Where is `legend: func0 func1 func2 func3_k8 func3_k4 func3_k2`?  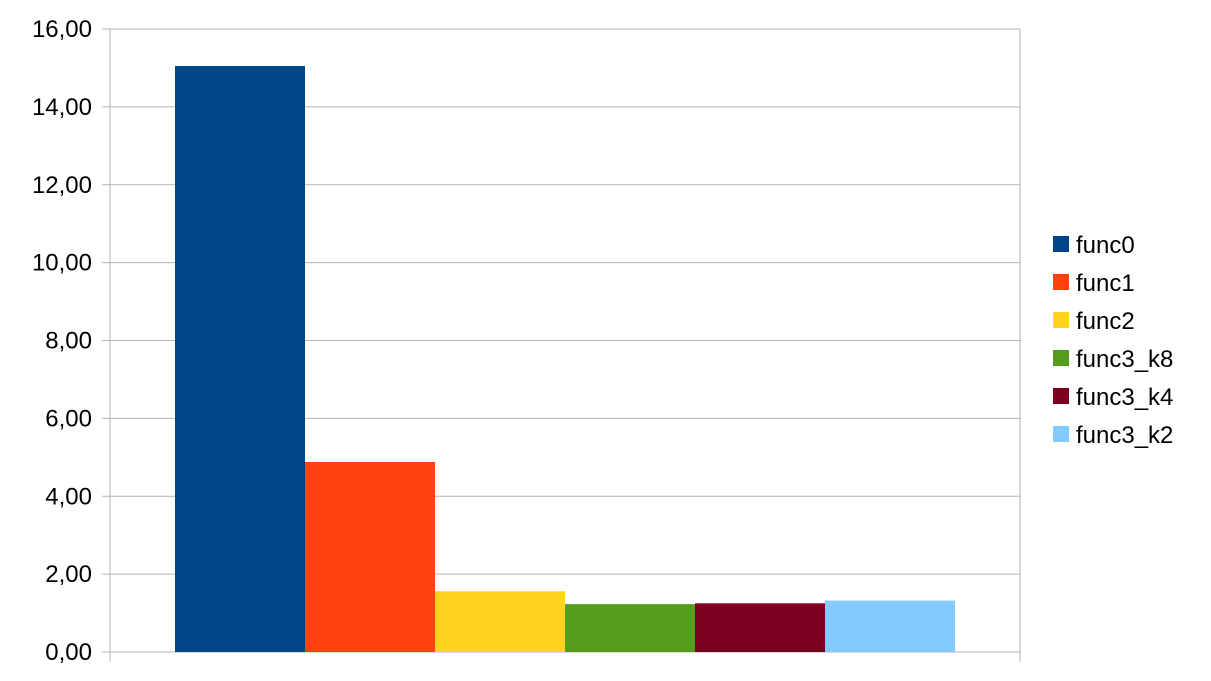
legend: func0 func1 func2 func3_k8 func3_k4 func3_k2 is located at coordinates (1113, 340).